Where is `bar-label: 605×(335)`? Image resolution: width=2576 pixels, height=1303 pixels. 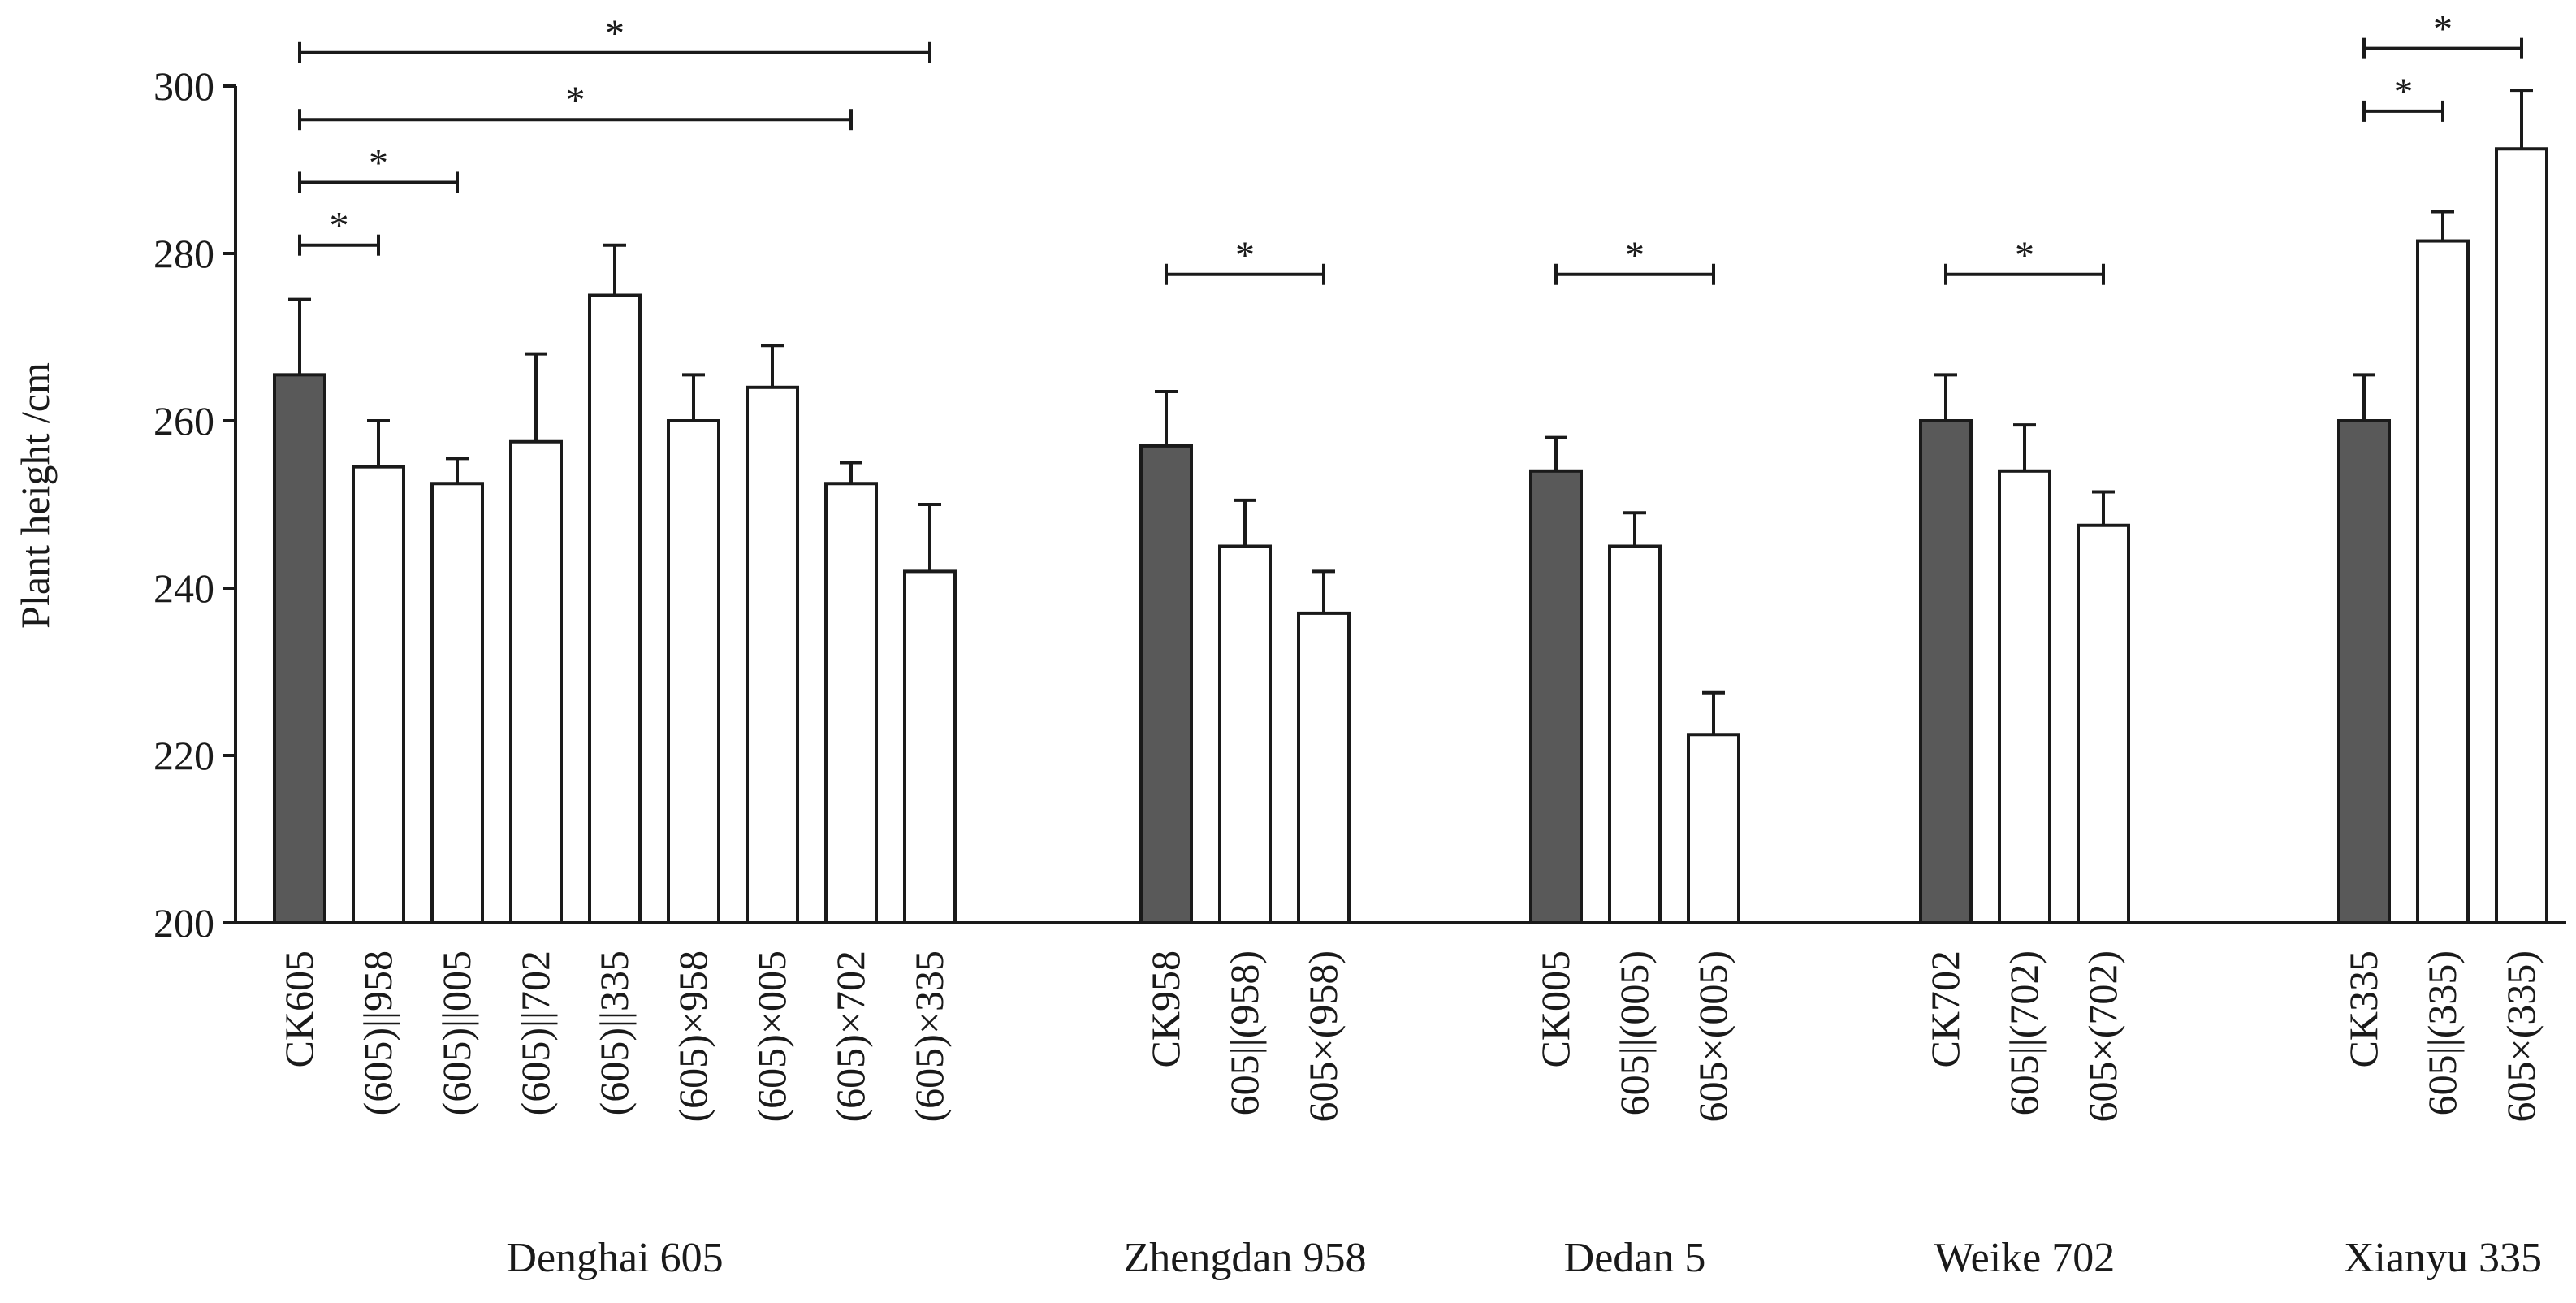 bar-label: 605×(335) is located at coordinates (2521, 1036).